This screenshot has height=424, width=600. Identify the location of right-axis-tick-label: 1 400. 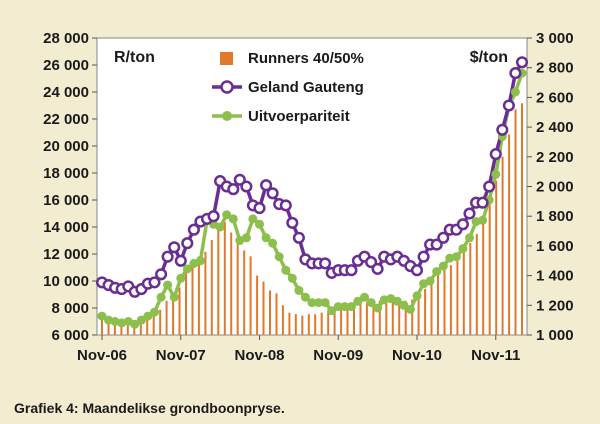
(555, 276).